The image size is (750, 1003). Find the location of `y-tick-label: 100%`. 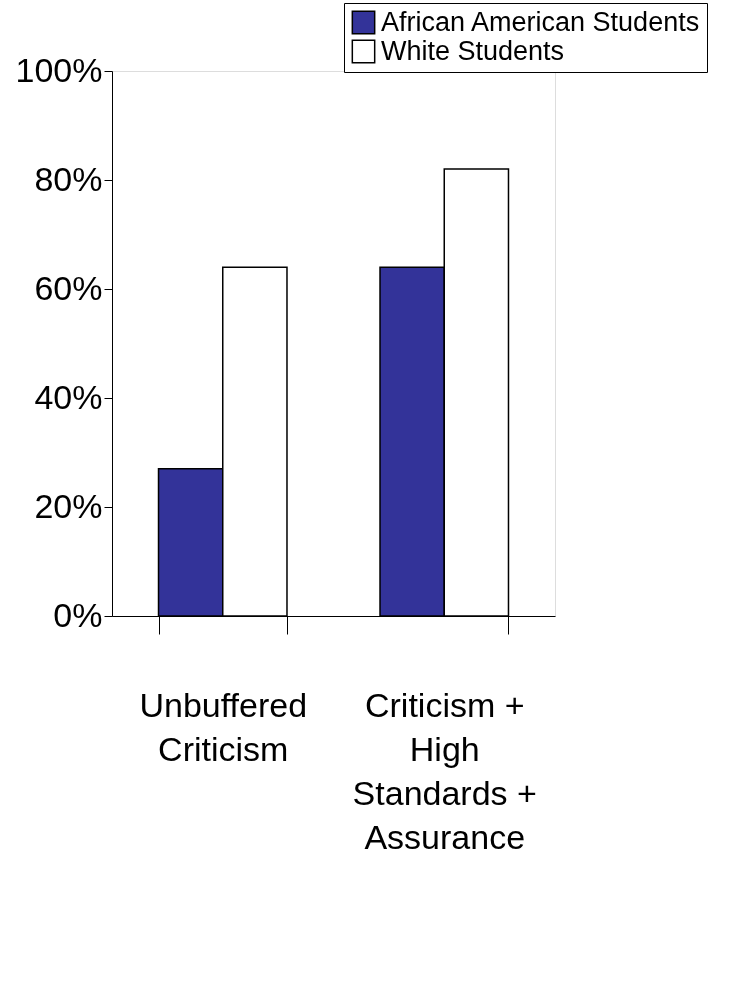

y-tick-label: 100% is located at coordinates (59, 69).